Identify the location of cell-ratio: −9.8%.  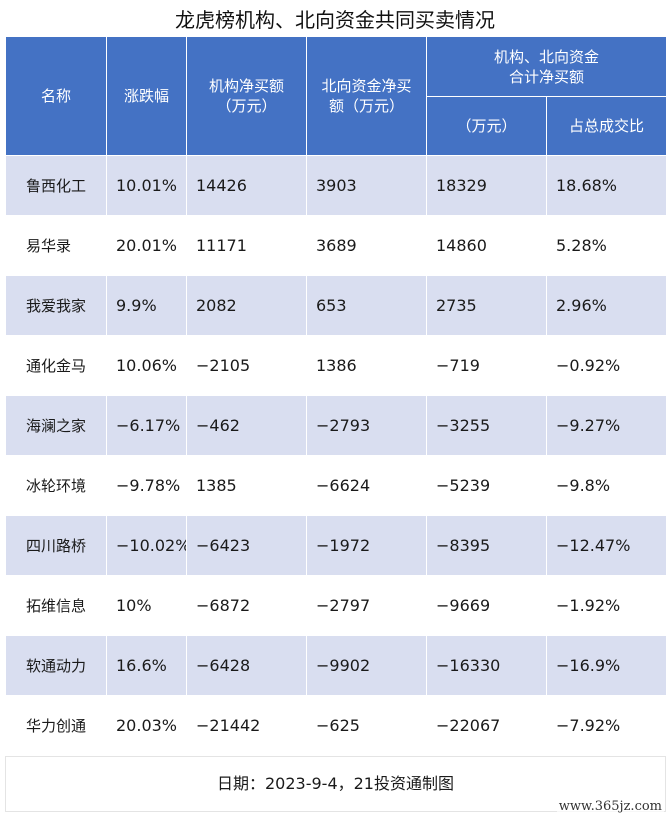
(606, 485).